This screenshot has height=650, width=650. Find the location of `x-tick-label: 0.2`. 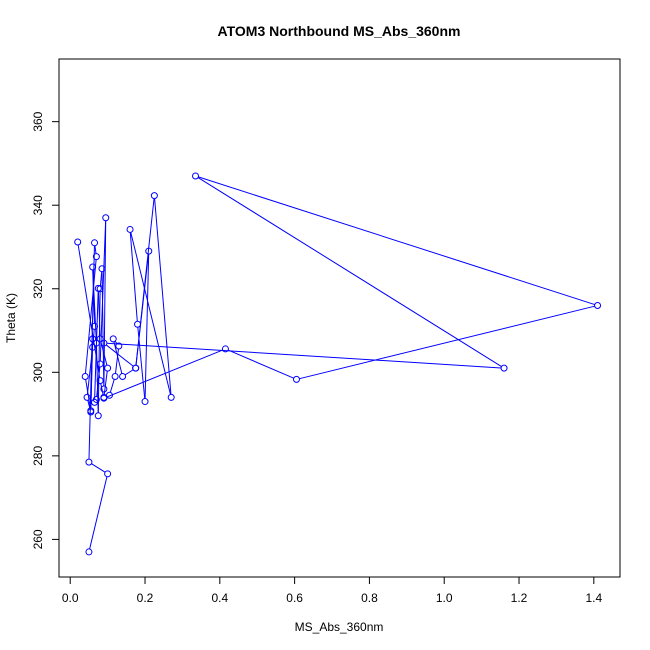

x-tick-label: 0.2 is located at coordinates (145, 598).